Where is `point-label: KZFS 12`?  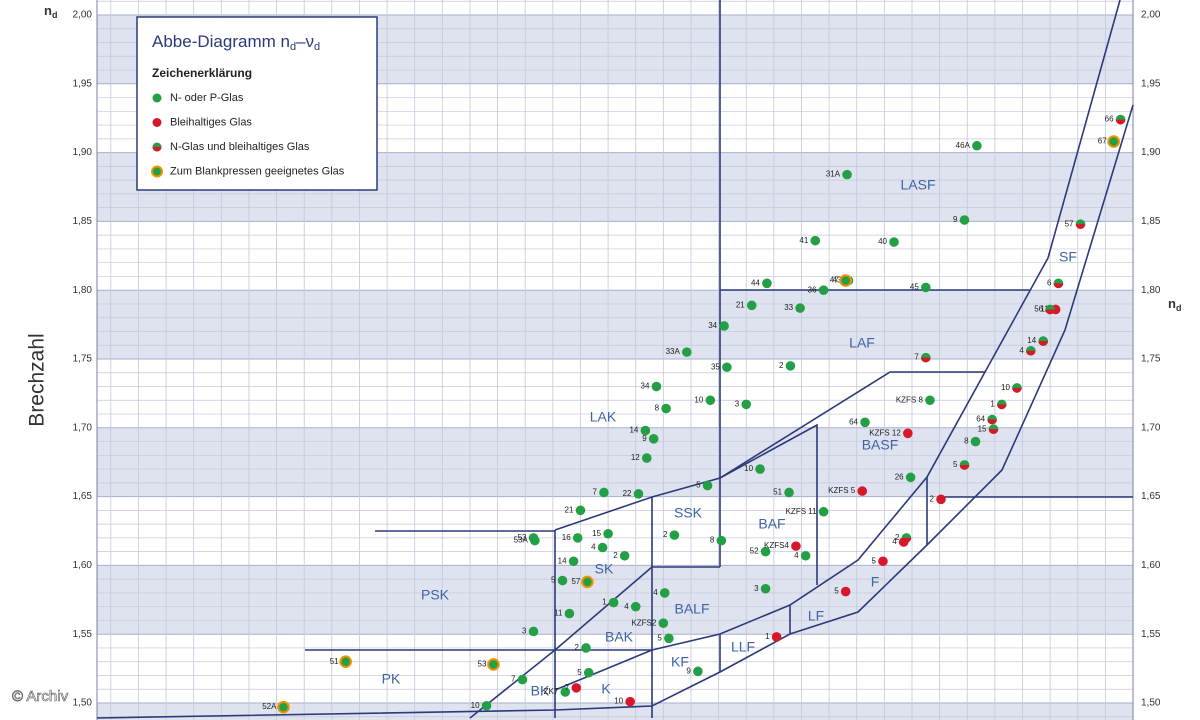
point-label: KZFS 12 is located at coordinates (885, 432).